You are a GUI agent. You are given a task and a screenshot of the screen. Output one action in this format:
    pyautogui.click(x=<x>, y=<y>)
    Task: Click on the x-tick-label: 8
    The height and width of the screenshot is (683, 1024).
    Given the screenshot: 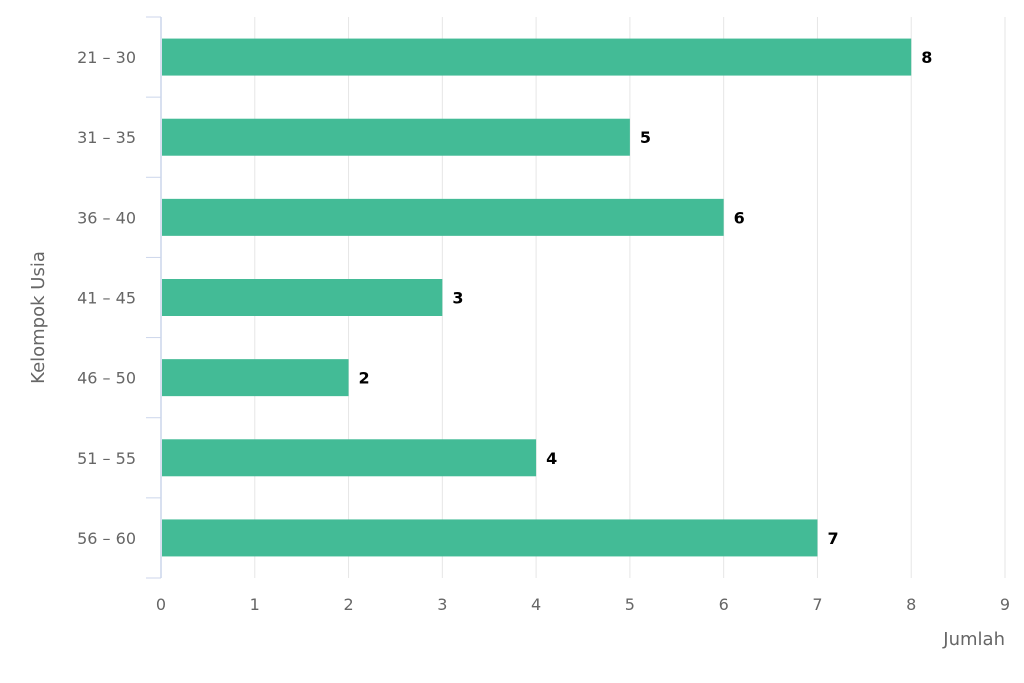 What is the action you would take?
    pyautogui.click(x=911, y=604)
    